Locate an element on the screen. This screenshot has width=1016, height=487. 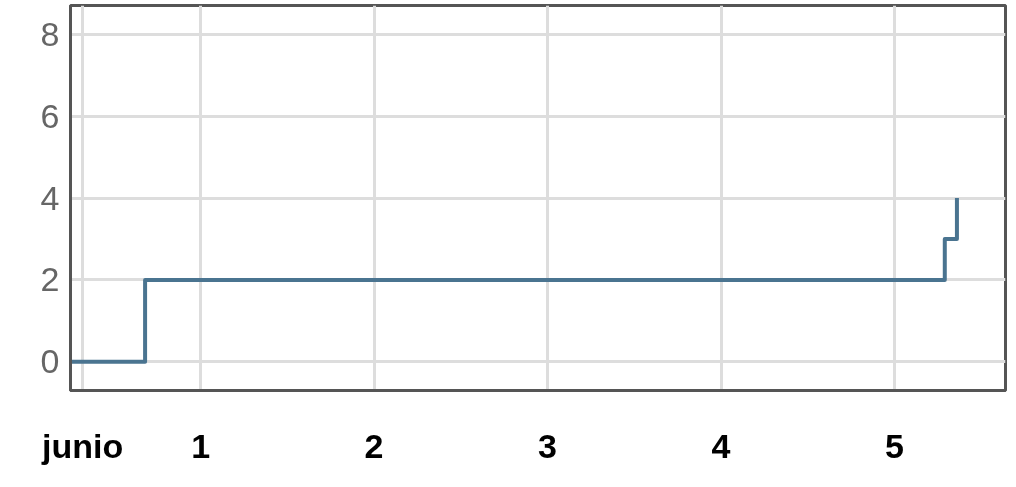
y-tick-label: 4 is located at coordinates (50, 197).